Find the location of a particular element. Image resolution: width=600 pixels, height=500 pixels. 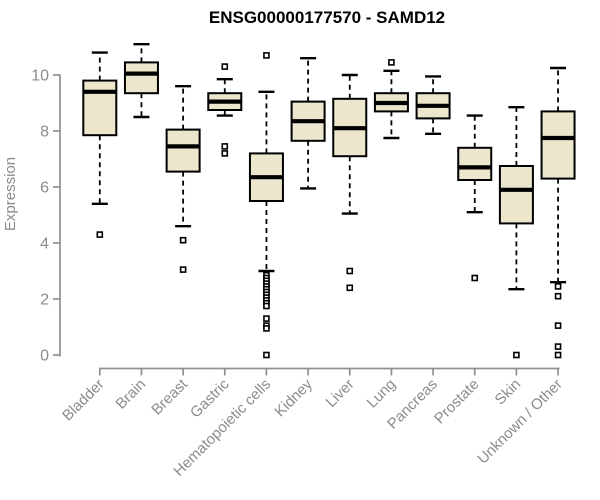

boxplot-kidney is located at coordinates (308, 123).